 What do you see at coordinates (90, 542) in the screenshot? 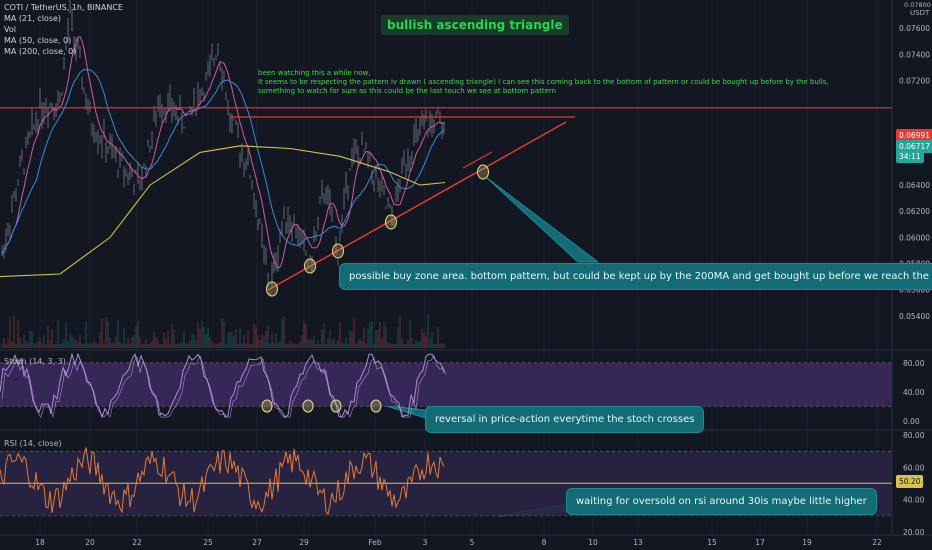
I see `time-tick-label: 20` at bounding box center [90, 542].